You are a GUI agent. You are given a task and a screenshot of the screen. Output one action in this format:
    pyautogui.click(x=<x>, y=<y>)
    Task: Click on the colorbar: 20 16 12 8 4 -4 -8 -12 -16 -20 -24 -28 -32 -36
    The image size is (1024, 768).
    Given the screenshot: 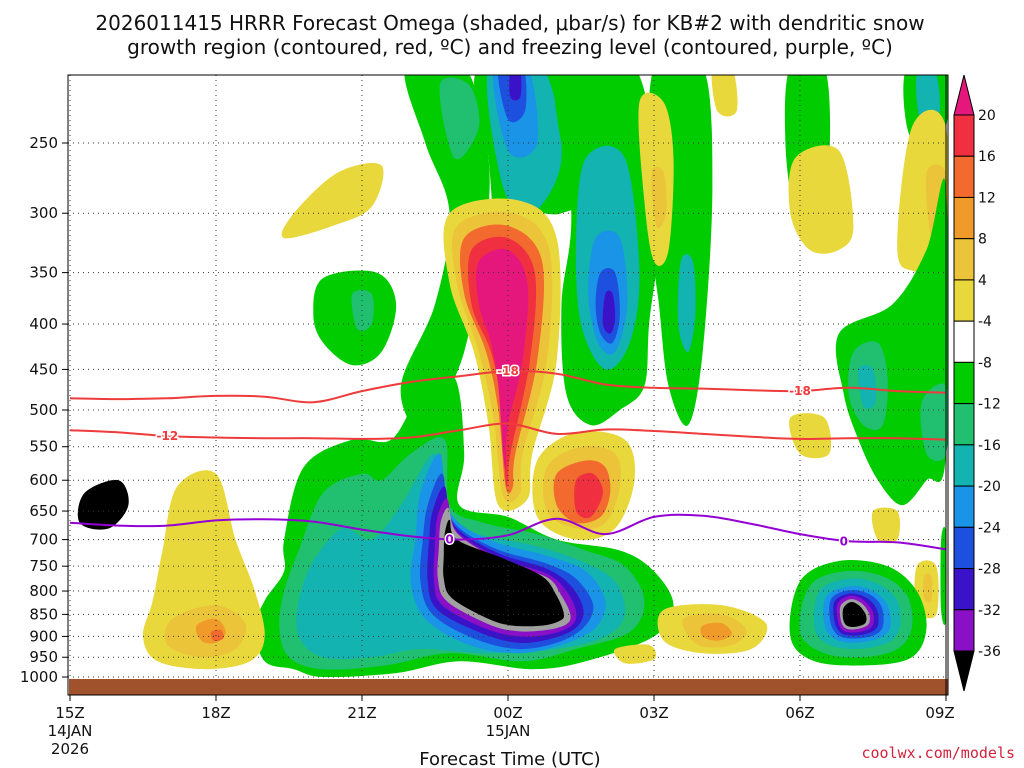 What is the action you would take?
    pyautogui.click(x=977, y=383)
    